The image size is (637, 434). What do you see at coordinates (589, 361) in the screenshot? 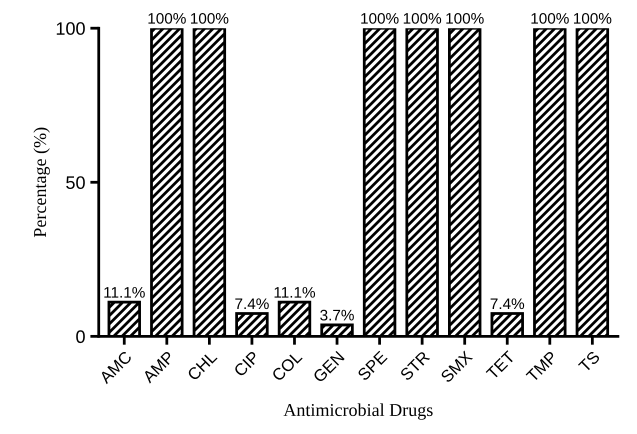
I see `x-tick-label: TS` at bounding box center [589, 361].